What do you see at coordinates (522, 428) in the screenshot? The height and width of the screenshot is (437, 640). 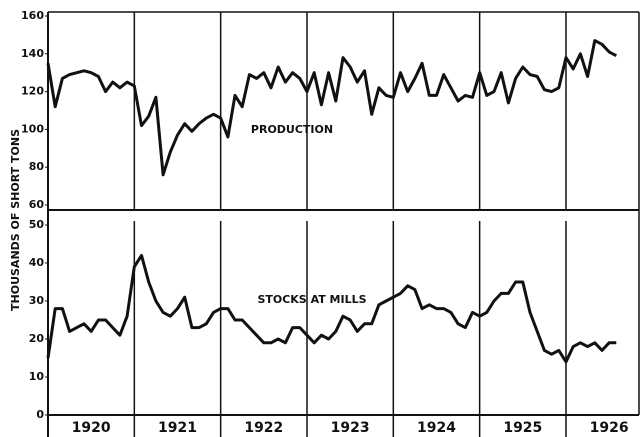 I see `x-tick-label: 1925` at bounding box center [522, 428].